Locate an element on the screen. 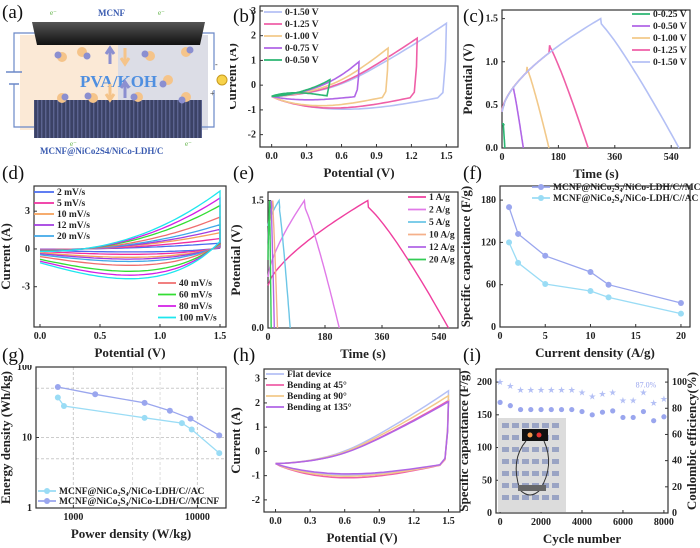 This screenshot has width=700, height=548. y-tick-label: 100 is located at coordinates (24, 369).